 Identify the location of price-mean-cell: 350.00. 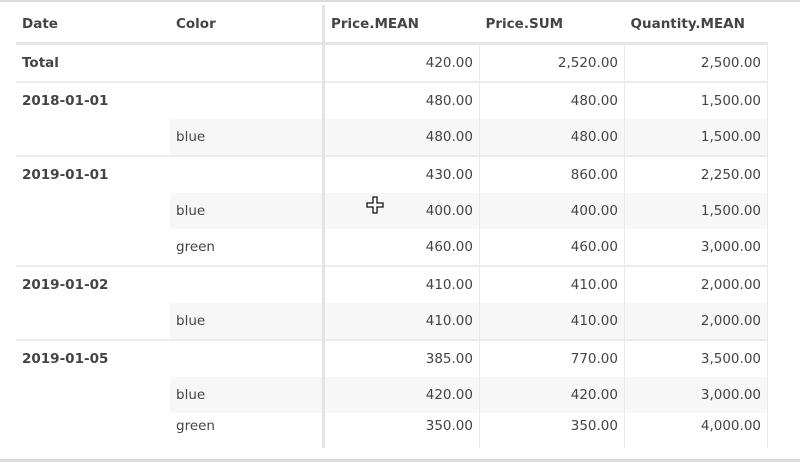
(401, 430).